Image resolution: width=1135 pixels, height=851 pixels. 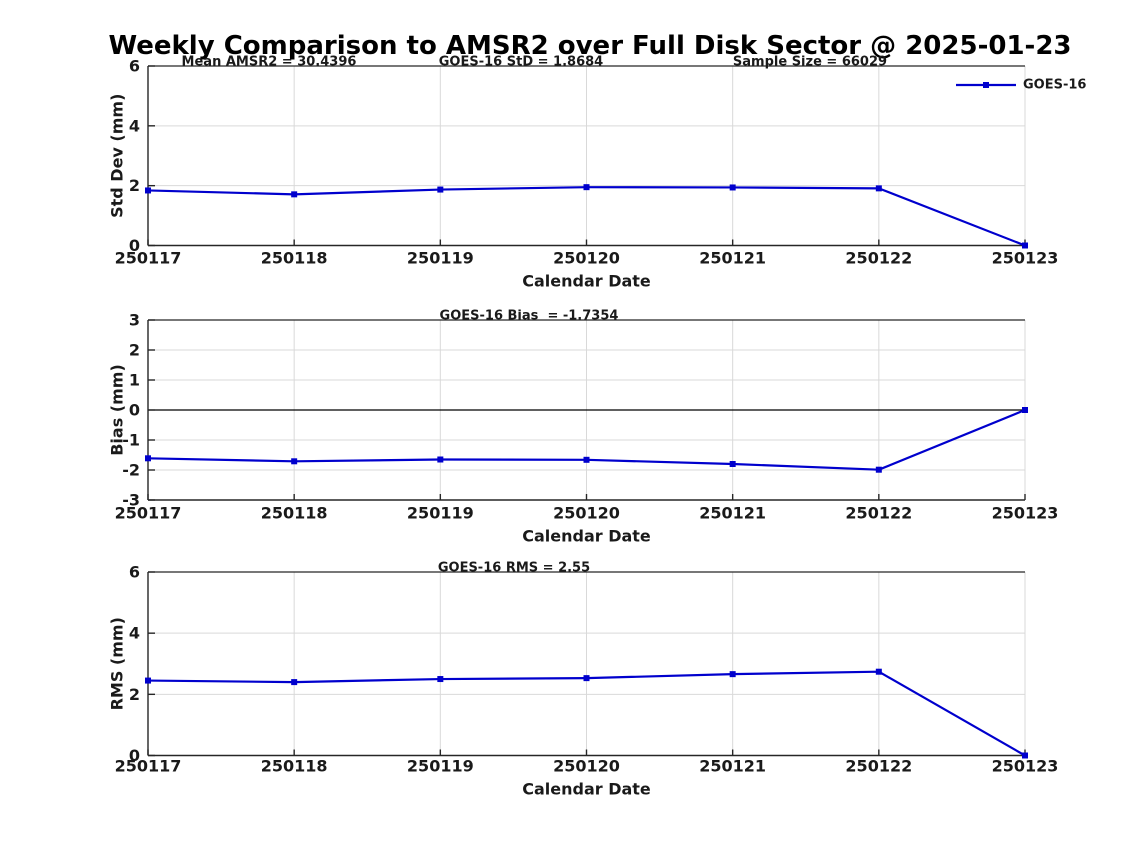 I want to click on y-tick-label: -3, so click(x=131, y=500).